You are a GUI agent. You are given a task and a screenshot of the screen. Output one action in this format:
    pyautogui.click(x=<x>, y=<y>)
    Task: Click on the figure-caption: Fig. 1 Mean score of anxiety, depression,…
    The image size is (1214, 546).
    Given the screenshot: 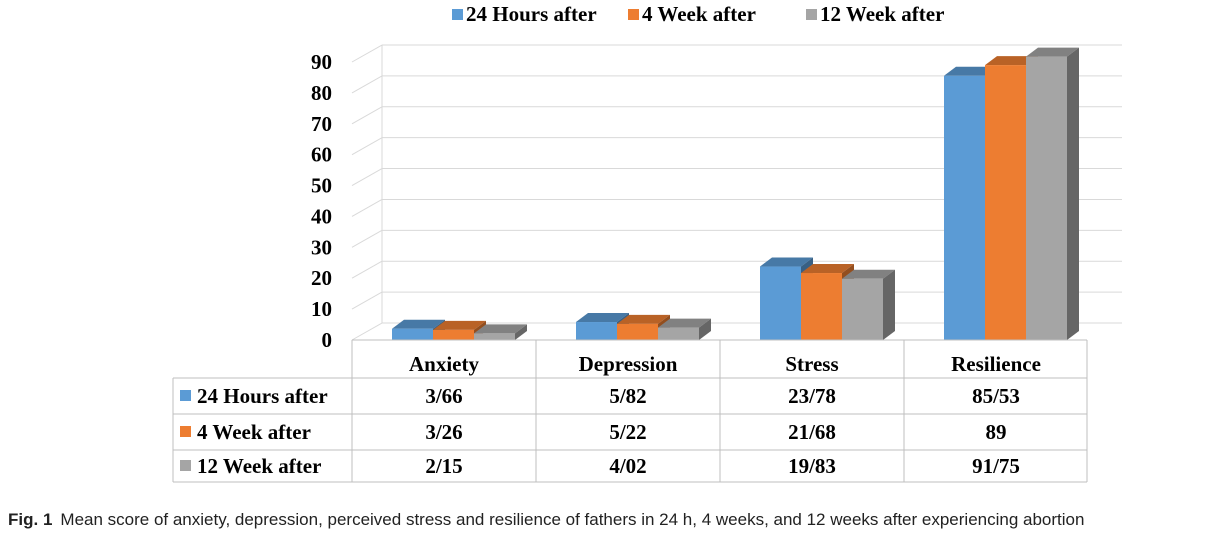 What is the action you would take?
    pyautogui.click(x=608, y=520)
    